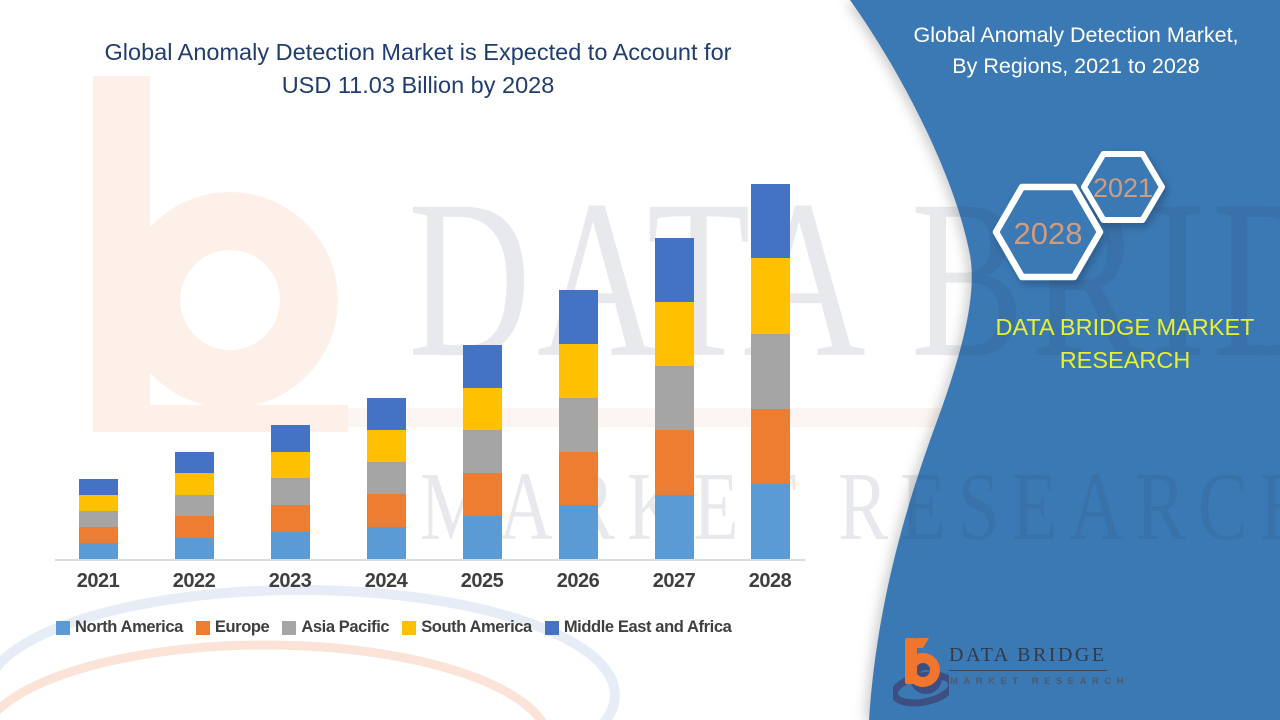 The image size is (1280, 720). I want to click on databridge-logo-name: DATA BRIDGE, so click(1028, 657).